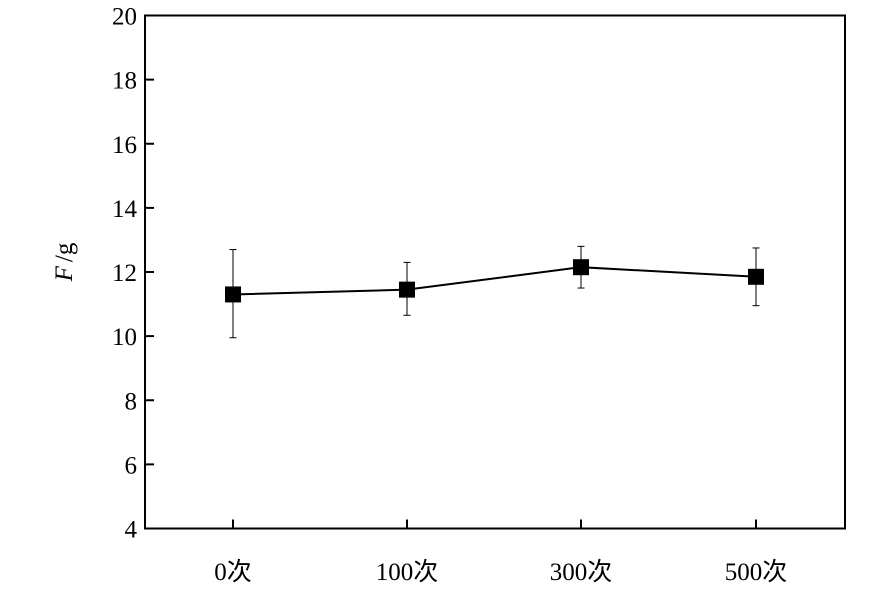  I want to click on y-tick-label: 20, so click(124, 17).